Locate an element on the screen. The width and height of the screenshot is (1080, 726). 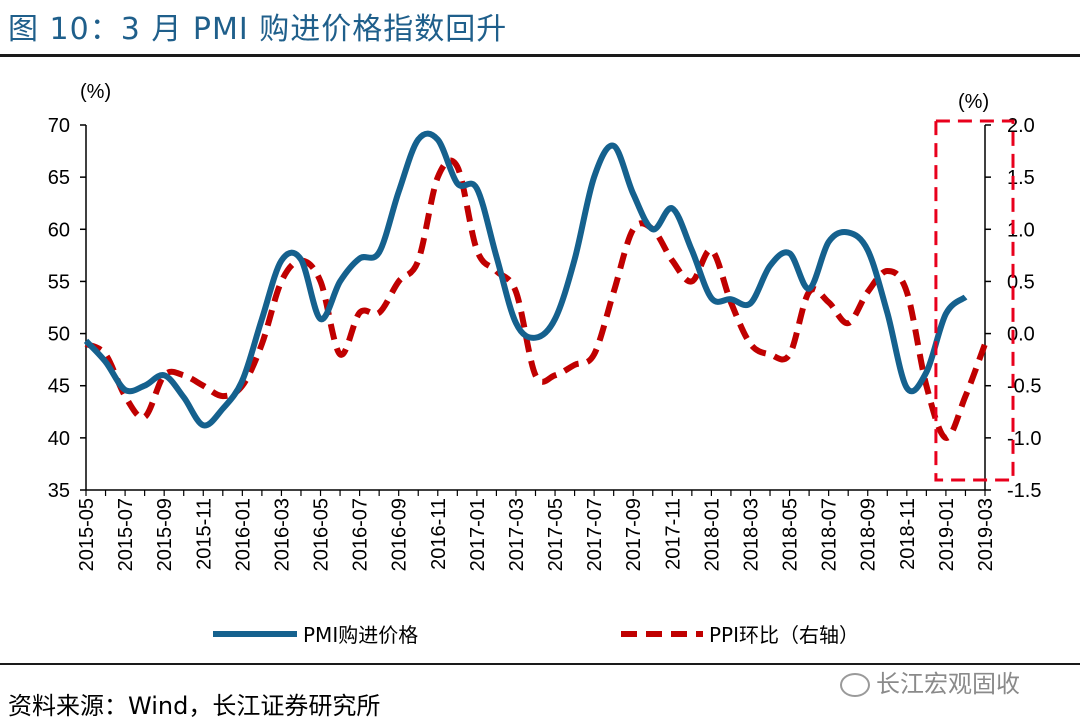
x-tick-label: 2016-11 is located at coordinates (439, 534).